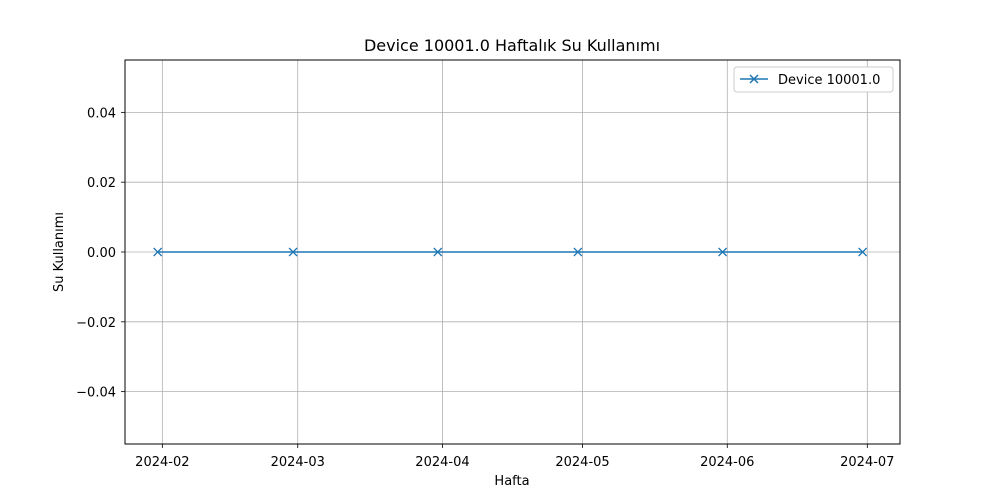 Image resolution: width=1000 pixels, height=500 pixels. I want to click on y-tick-label: 0.00, so click(101, 253).